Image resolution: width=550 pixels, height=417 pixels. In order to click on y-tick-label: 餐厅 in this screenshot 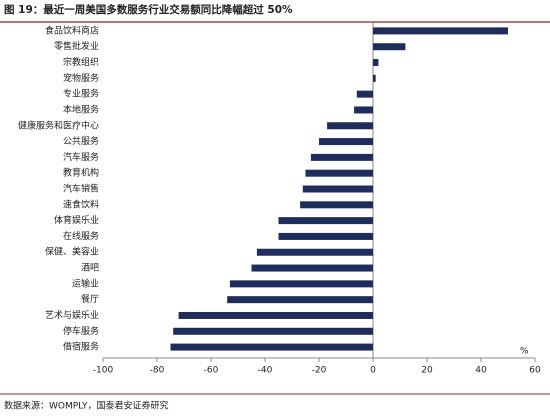, I will do `click(90, 299)`.